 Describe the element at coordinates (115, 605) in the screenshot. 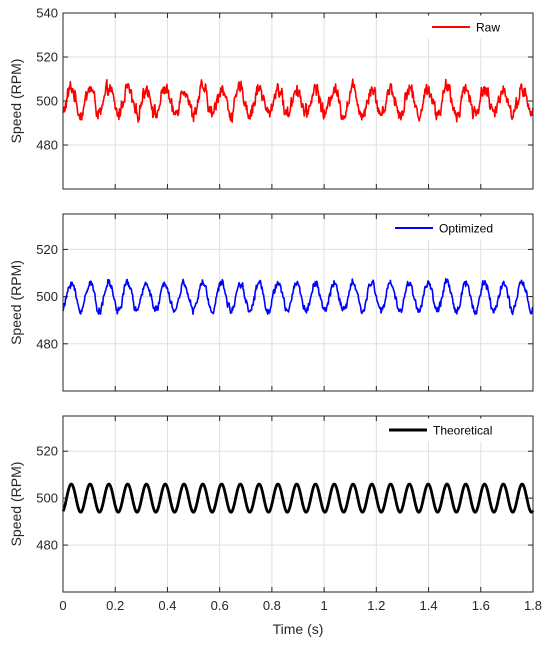

I see `x-tick-label: 0.2` at that location.